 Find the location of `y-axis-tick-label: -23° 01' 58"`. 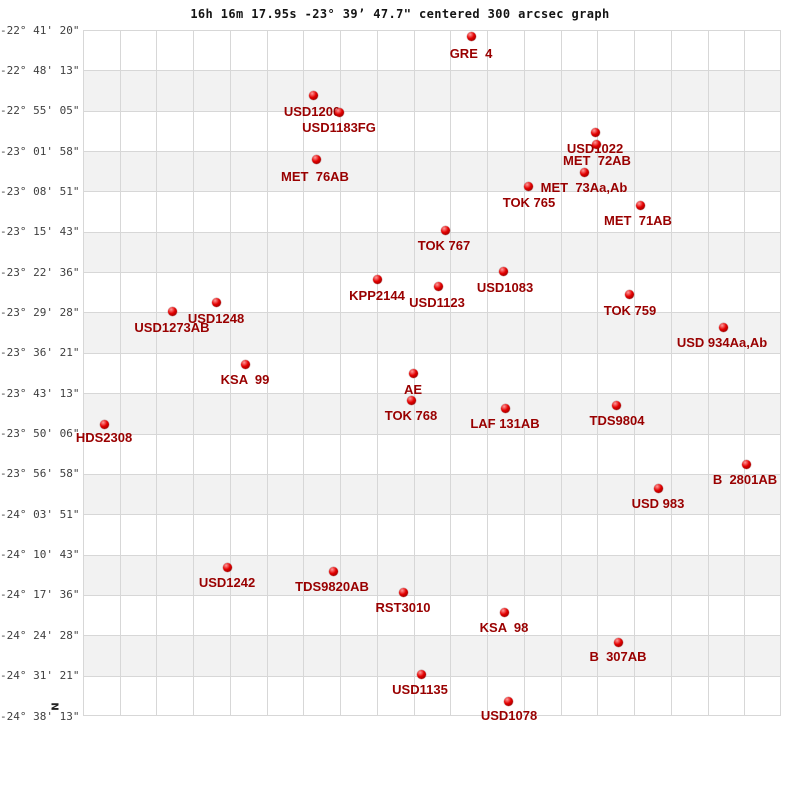

y-axis-tick-label: -23° 01' 58" is located at coordinates (40, 151).